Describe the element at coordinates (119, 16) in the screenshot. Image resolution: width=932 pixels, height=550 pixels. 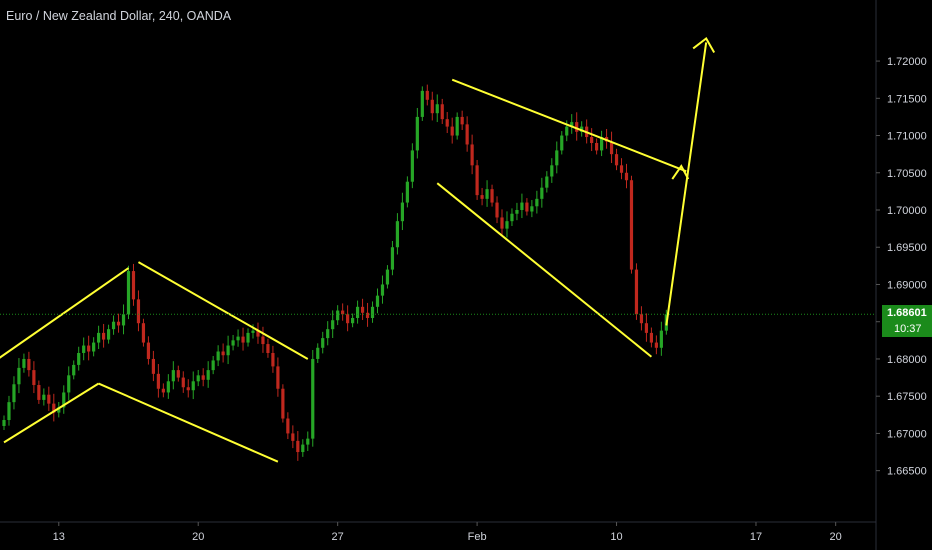
I see `chart-title: Euro / New Zealand Dollar, 240, OANDA` at that location.